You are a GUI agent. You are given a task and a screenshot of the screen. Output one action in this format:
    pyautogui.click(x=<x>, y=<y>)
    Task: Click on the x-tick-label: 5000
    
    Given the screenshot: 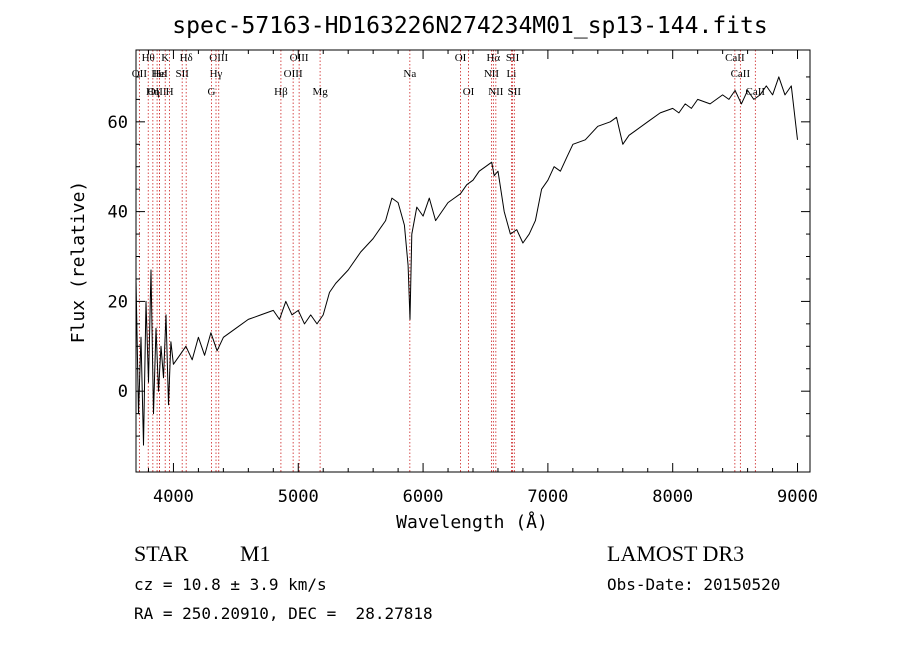 What is the action you would take?
    pyautogui.click(x=298, y=497)
    